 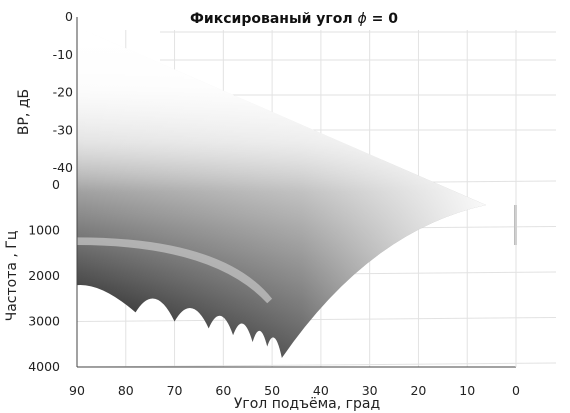 What do you see at coordinates (272, 390) in the screenshot?
I see `x-tick-label: 50` at bounding box center [272, 390].